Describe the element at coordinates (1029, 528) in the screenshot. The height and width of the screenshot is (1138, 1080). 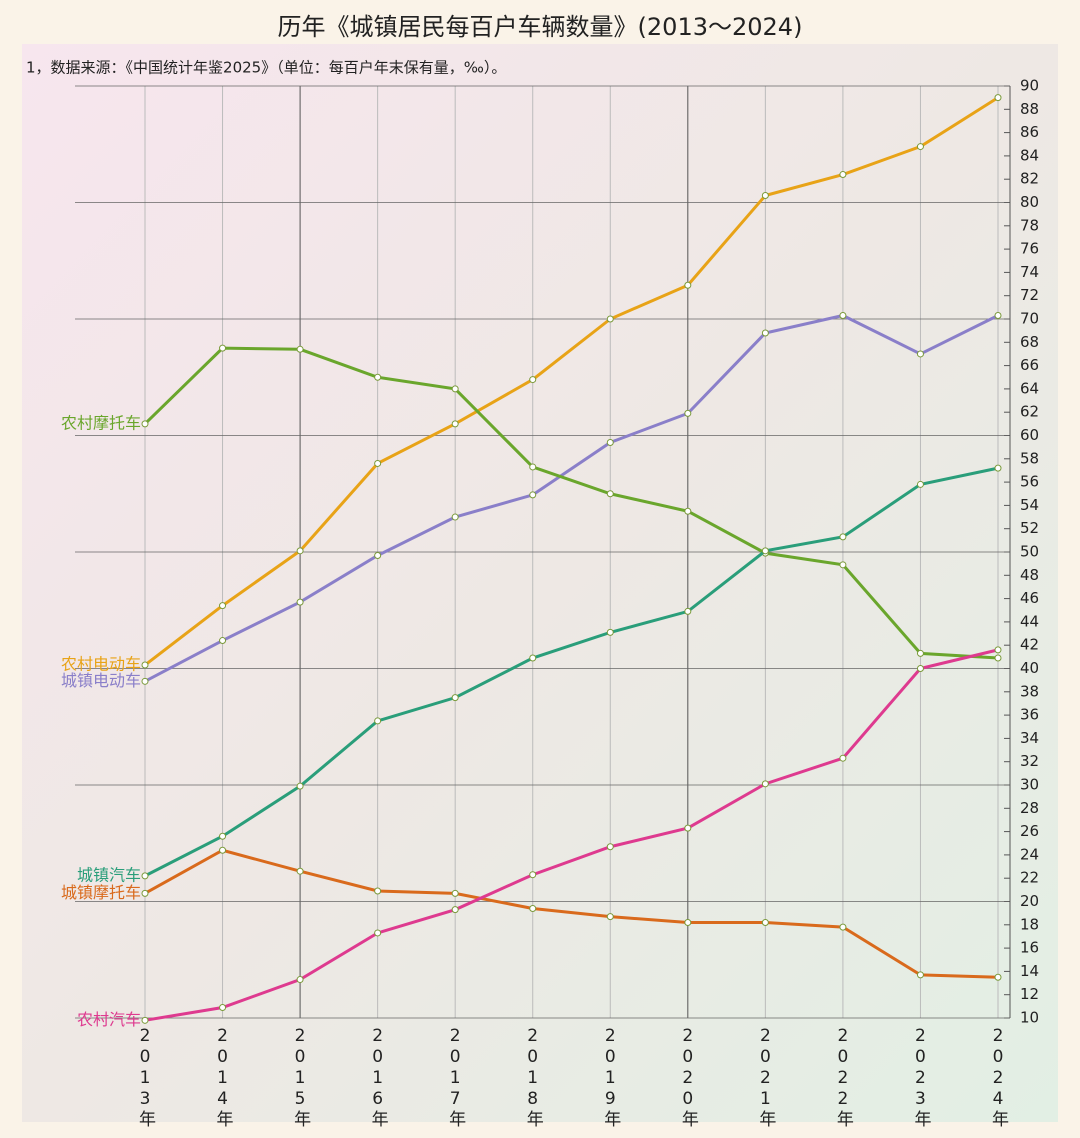
I see `y-tick-label: 52` at that location.